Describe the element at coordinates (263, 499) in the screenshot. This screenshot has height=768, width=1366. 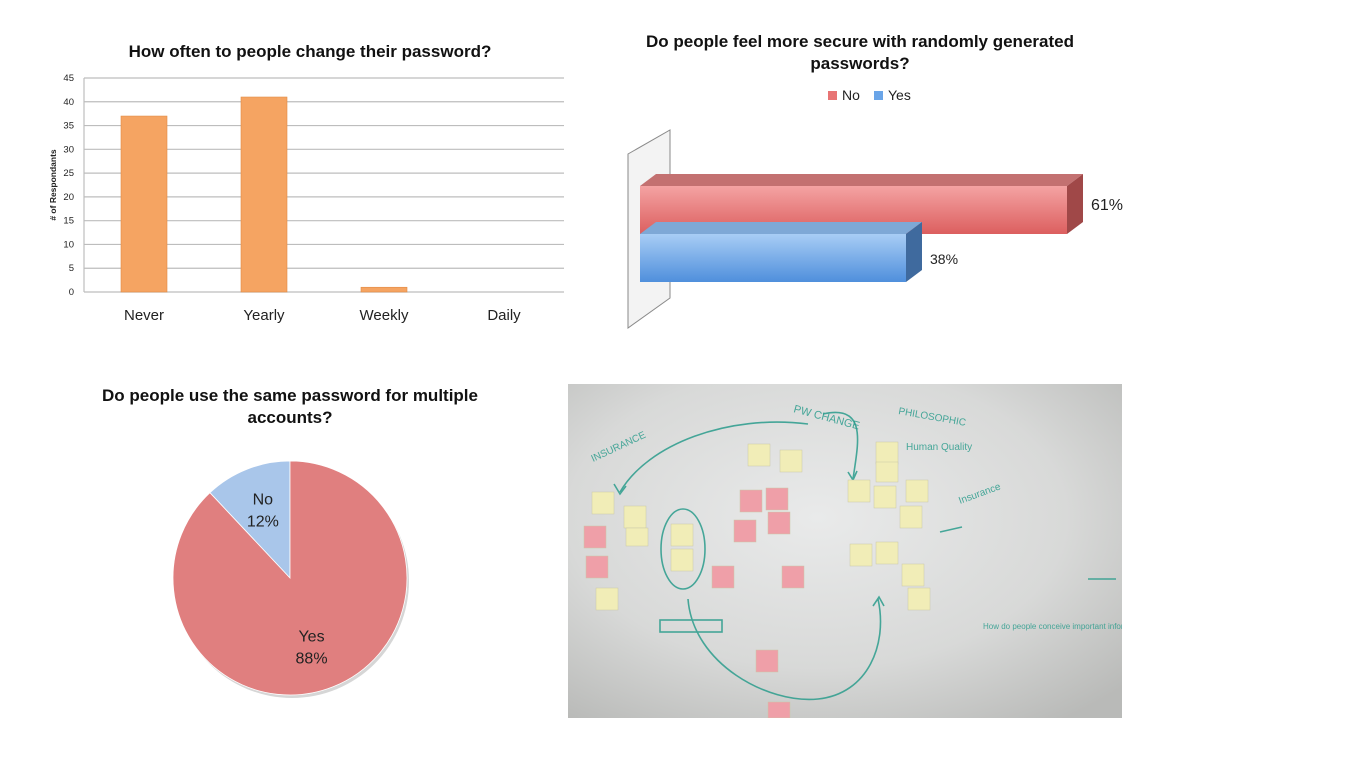
I see `pie-slice-label: No` at that location.